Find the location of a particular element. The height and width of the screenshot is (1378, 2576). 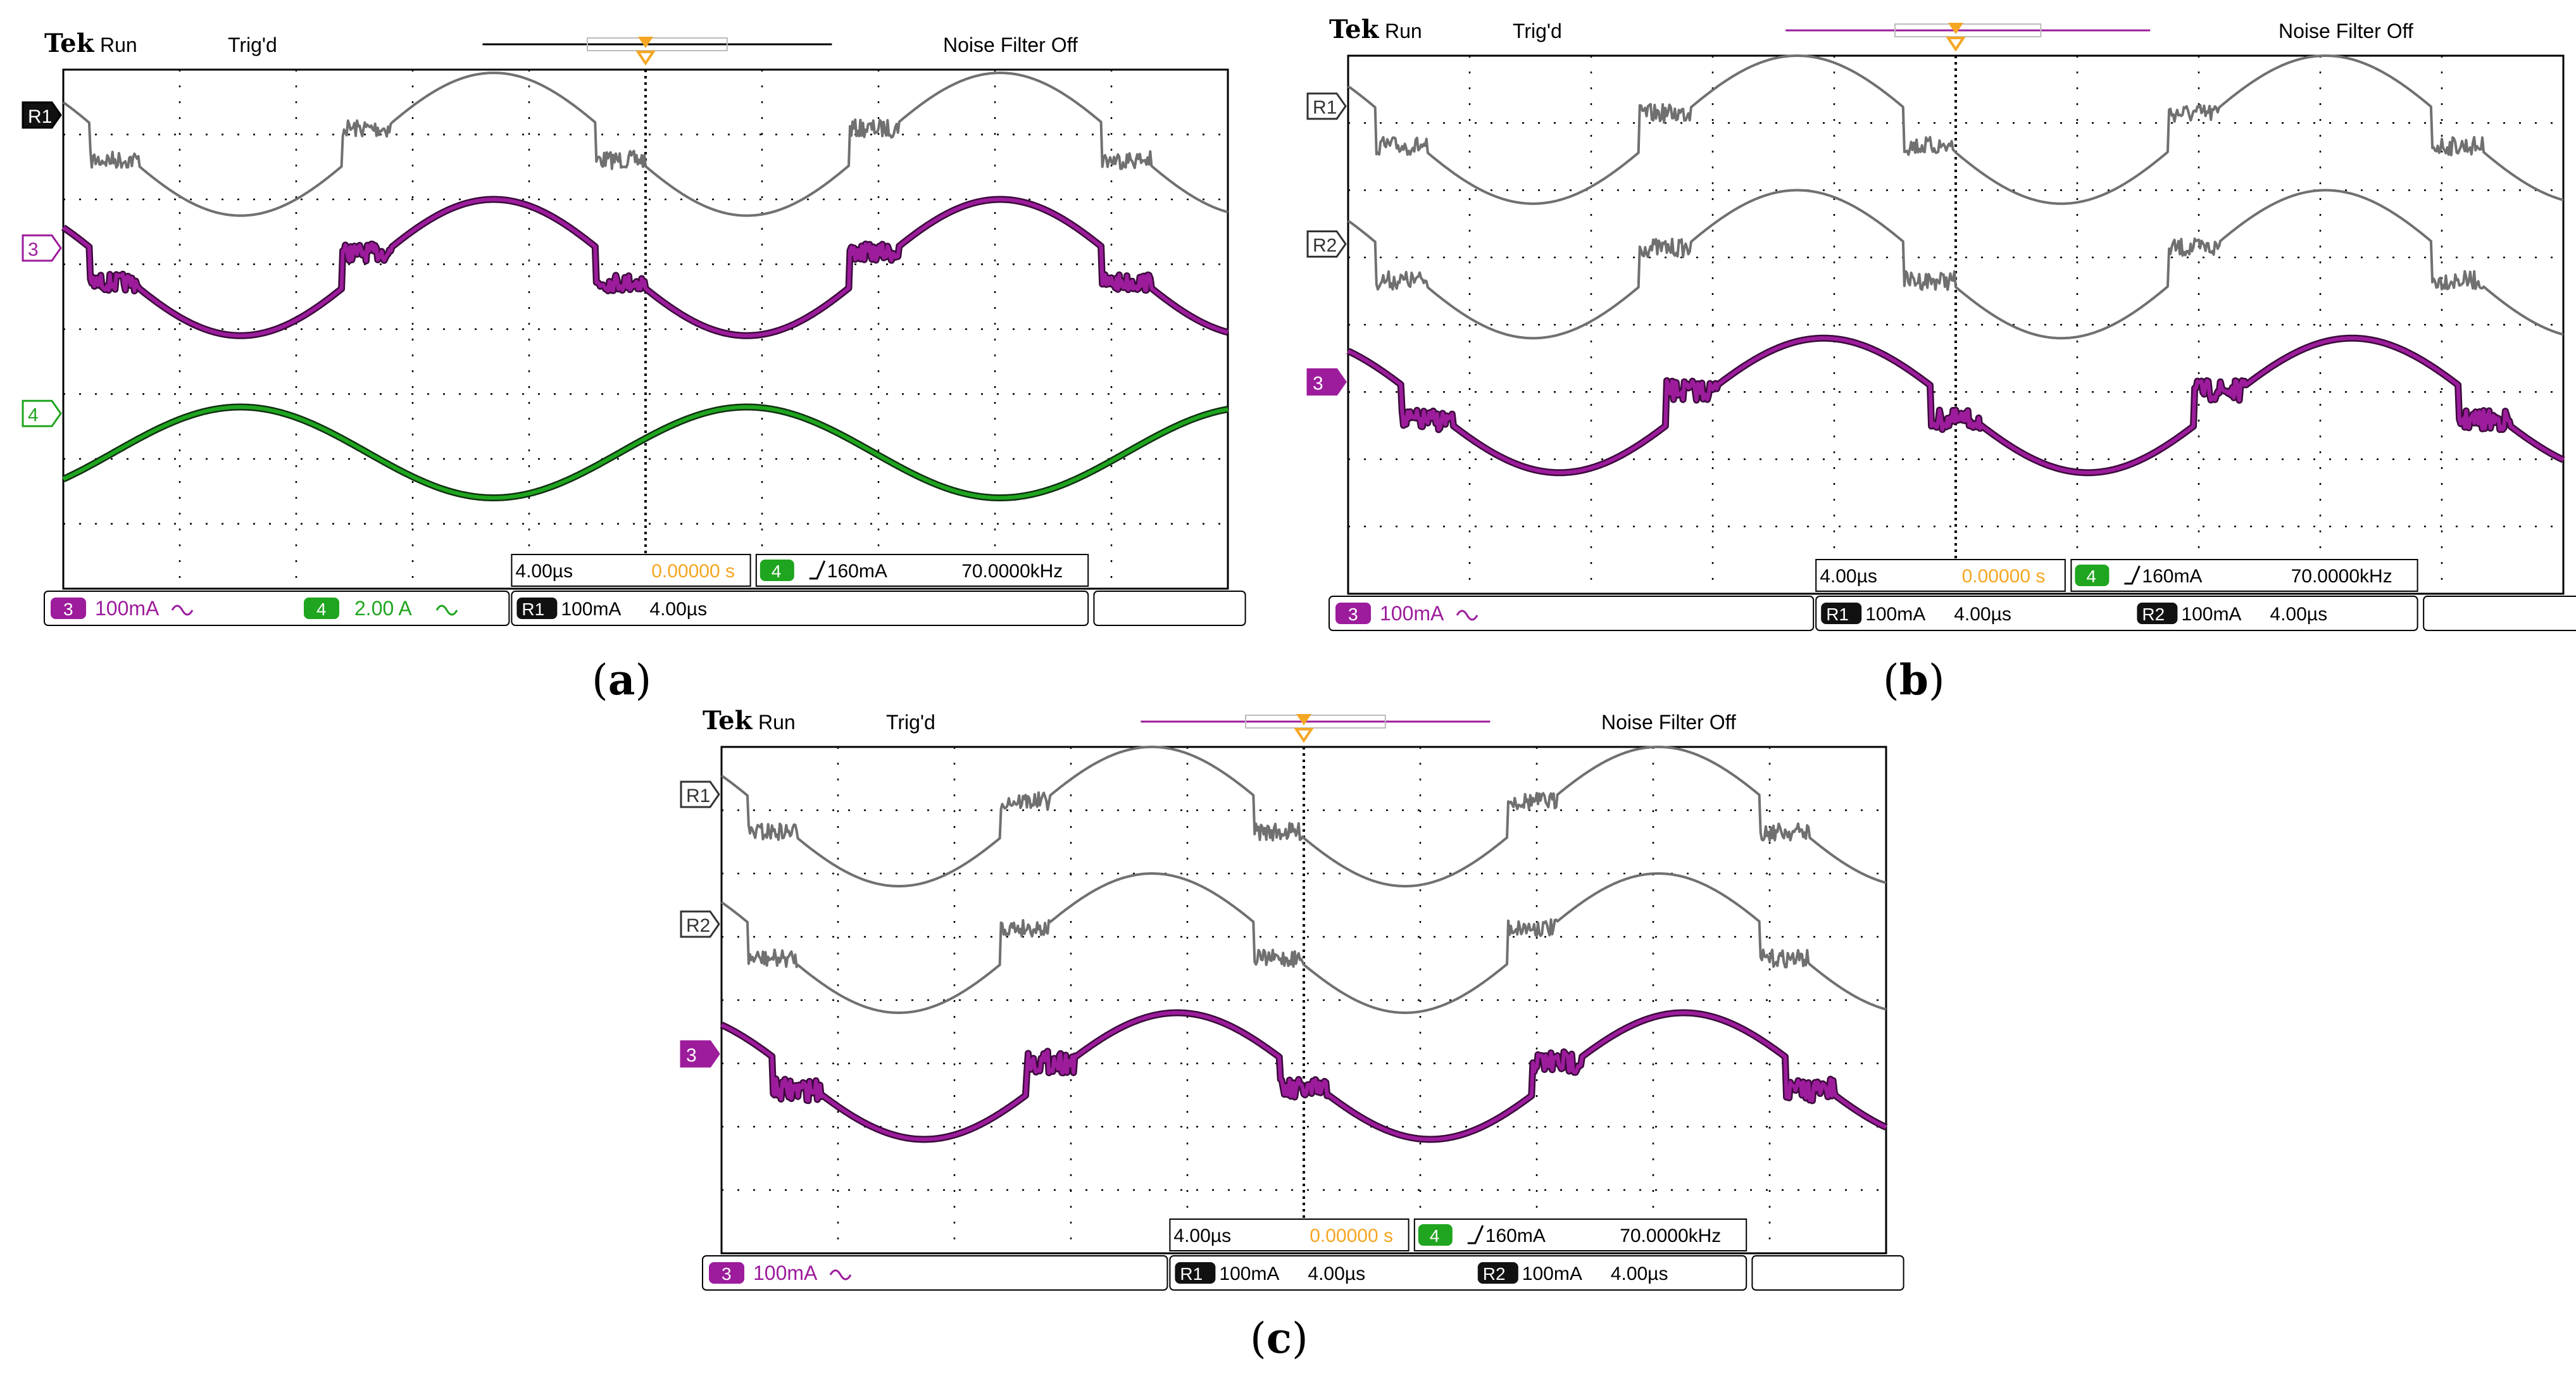

panel-c-ref-badge-text-R1: R1 is located at coordinates (1191, 1274).